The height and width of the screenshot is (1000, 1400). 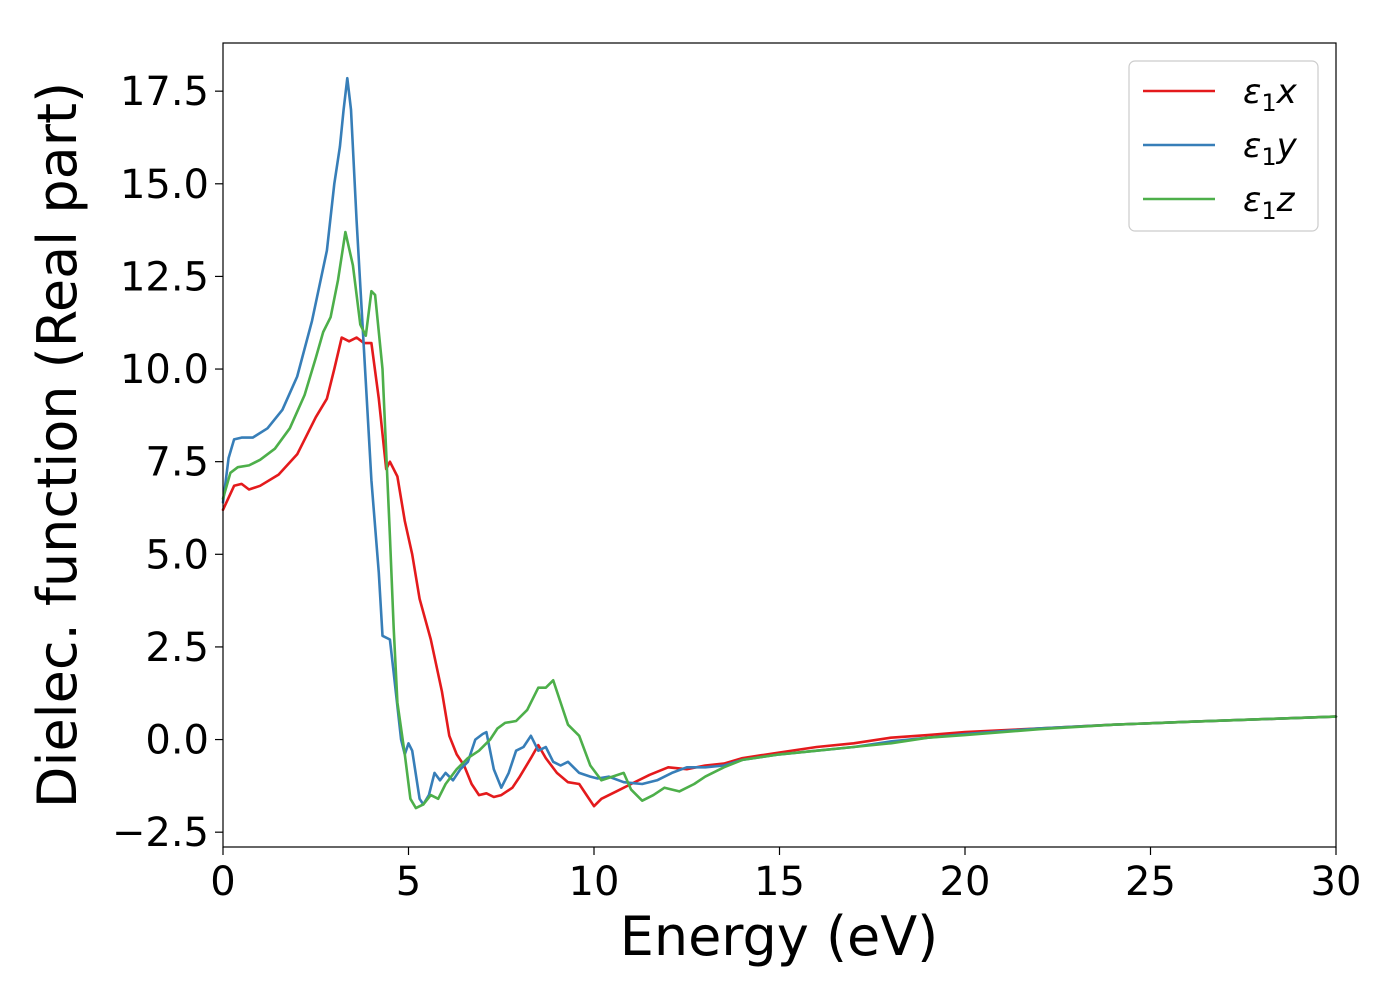 What do you see at coordinates (1336, 882) in the screenshot?
I see `x-tick-label: 30` at bounding box center [1336, 882].